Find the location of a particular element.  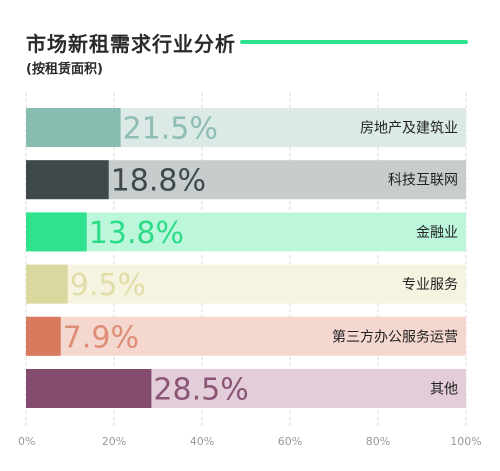

x-tick-label-4: 80% is located at coordinates (378, 441).